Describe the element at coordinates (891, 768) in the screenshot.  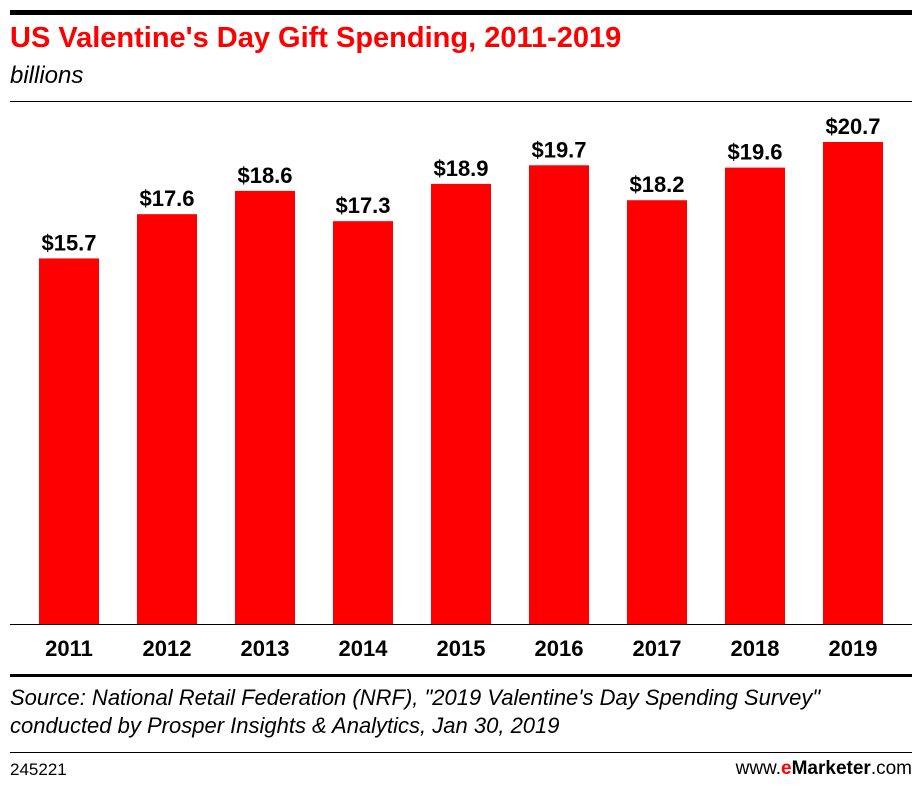
I see `brand-suffix: .com` at that location.